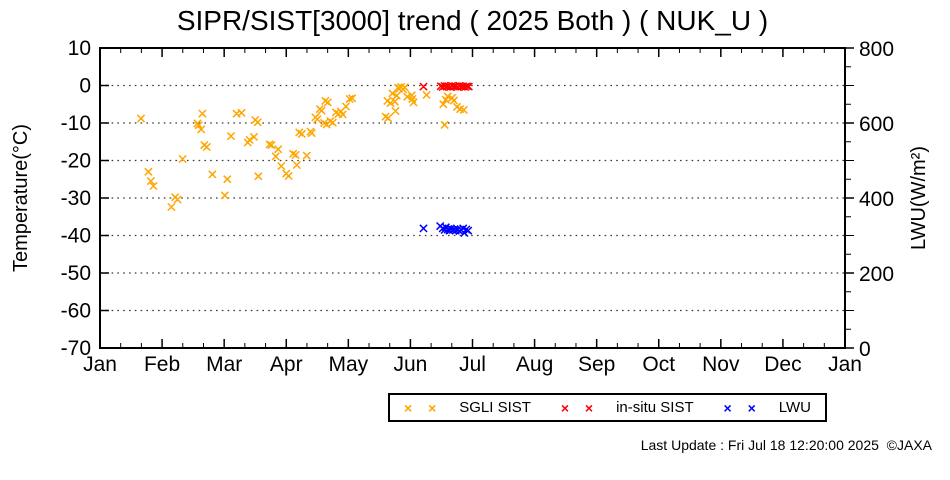  I want to click on y-tick-label: -40, so click(76, 236).